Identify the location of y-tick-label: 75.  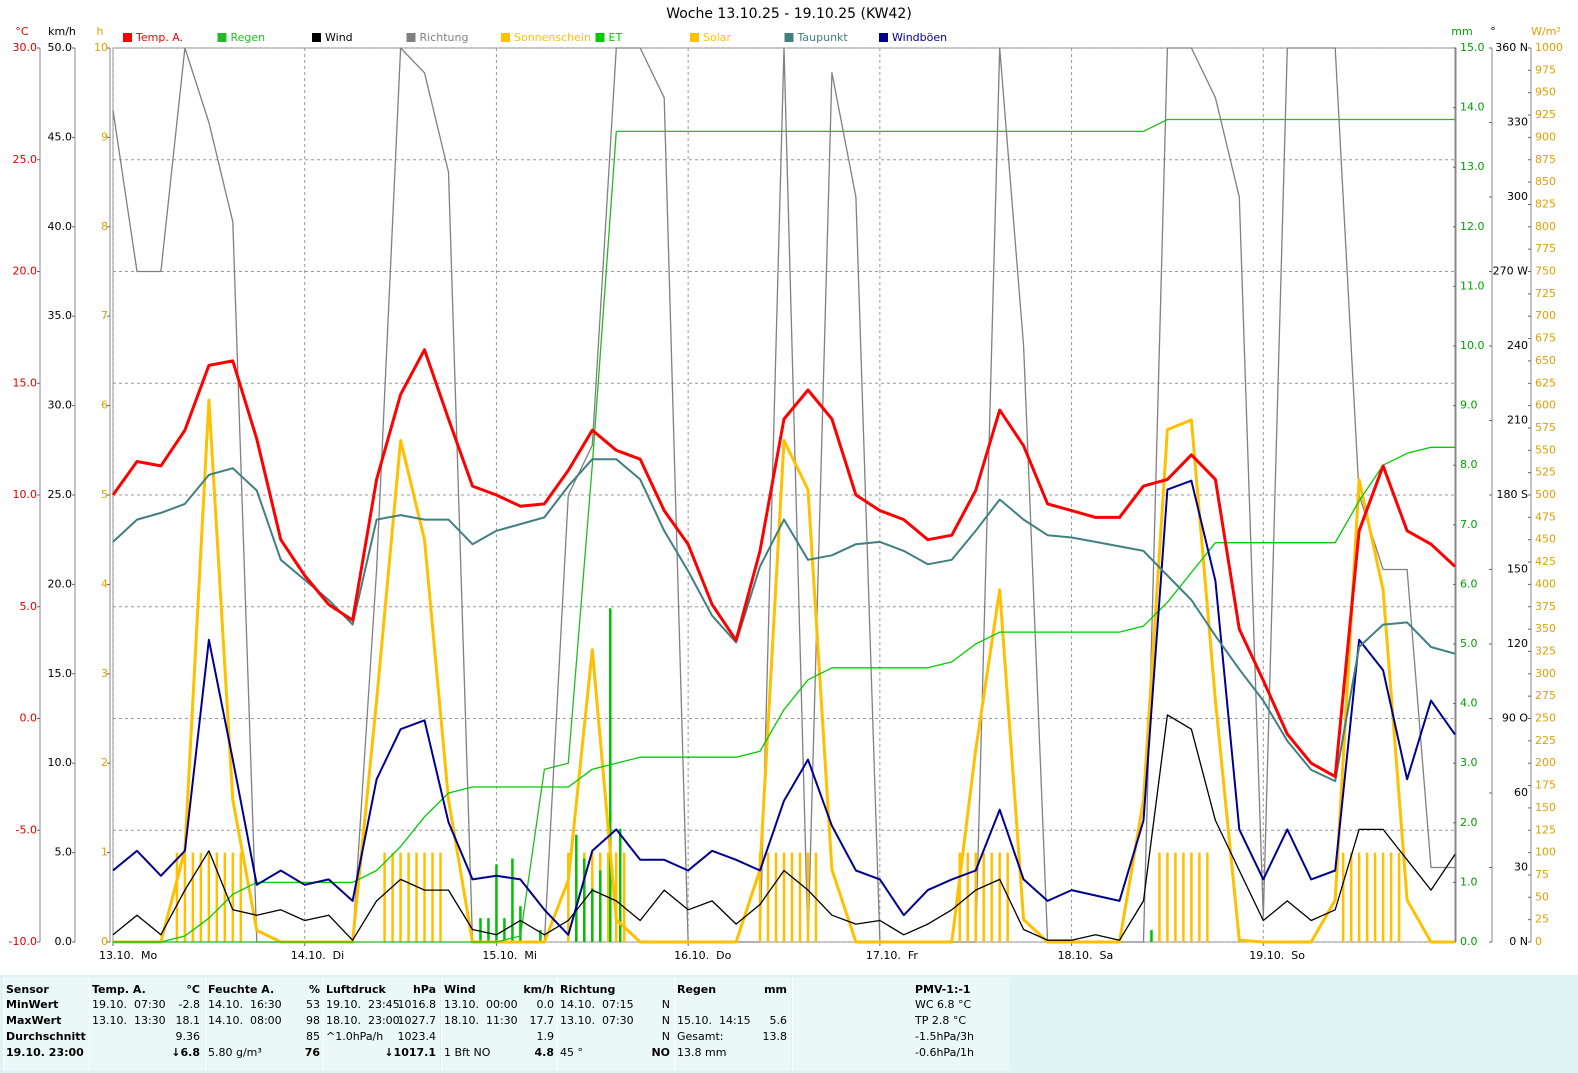
(1542, 874).